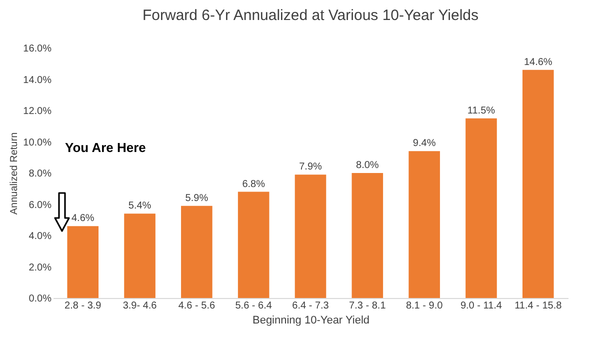 This screenshot has width=600, height=344. I want to click on x-tick-label: 5.6 - 6.4, so click(253, 306).